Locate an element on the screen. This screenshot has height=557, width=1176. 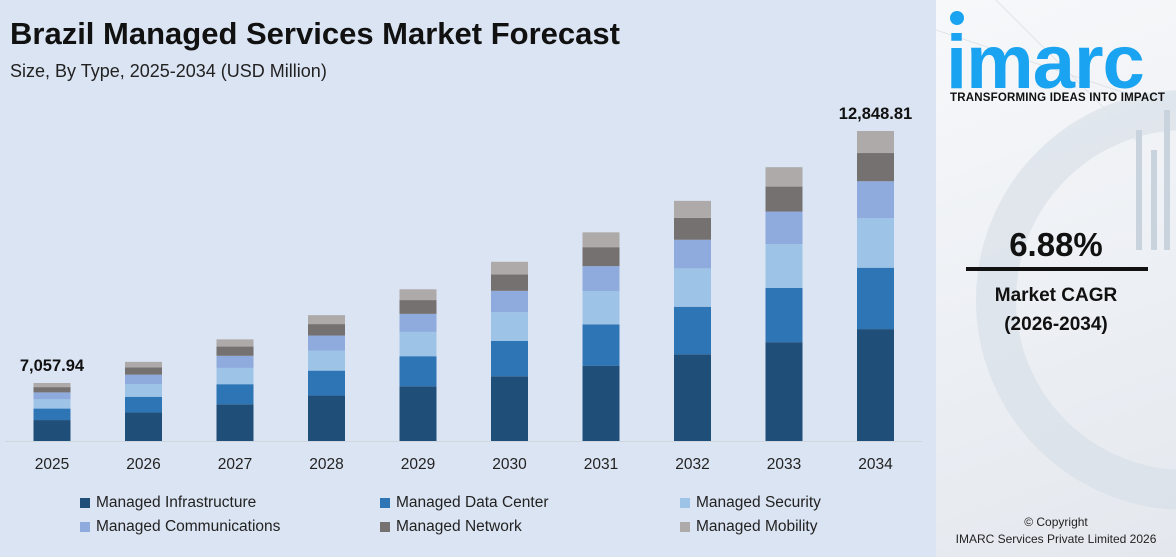
total-label: 12,848.81 is located at coordinates (875, 114).